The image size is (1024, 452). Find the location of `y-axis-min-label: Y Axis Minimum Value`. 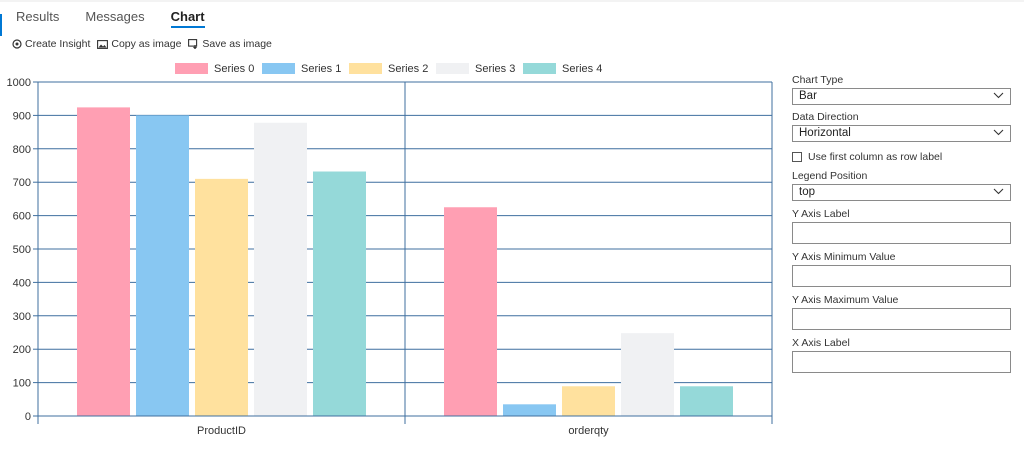

y-axis-min-label: Y Axis Minimum Value is located at coordinates (844, 257).